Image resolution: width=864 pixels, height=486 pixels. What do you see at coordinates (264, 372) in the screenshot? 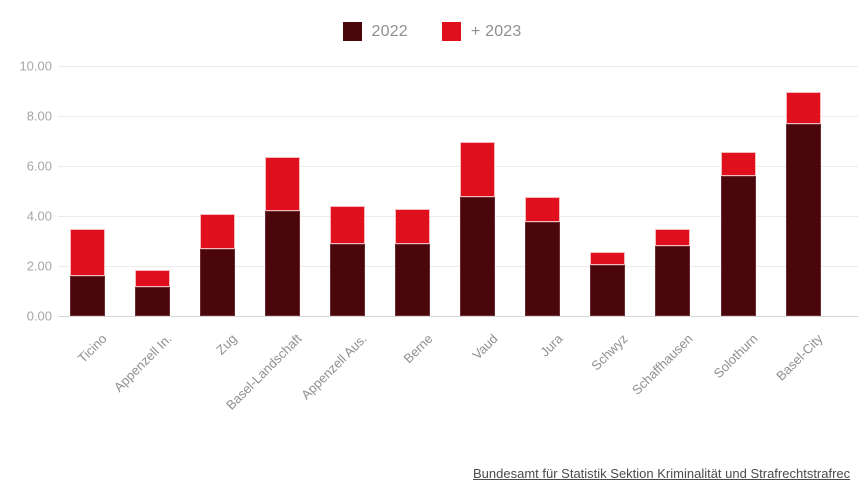
I see `x-axis-label-basel-landschaft: Basel-Landschaft` at bounding box center [264, 372].